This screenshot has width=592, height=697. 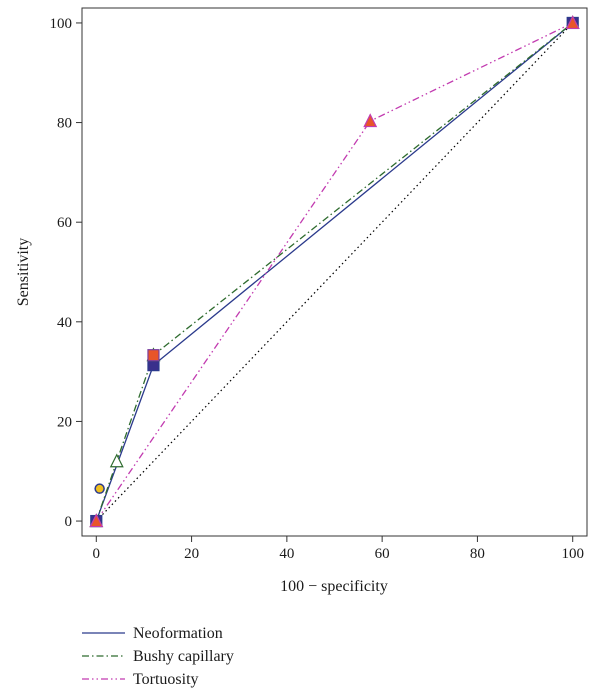 What do you see at coordinates (572, 554) in the screenshot?
I see `x-tick-label-100: 100` at bounding box center [572, 554].